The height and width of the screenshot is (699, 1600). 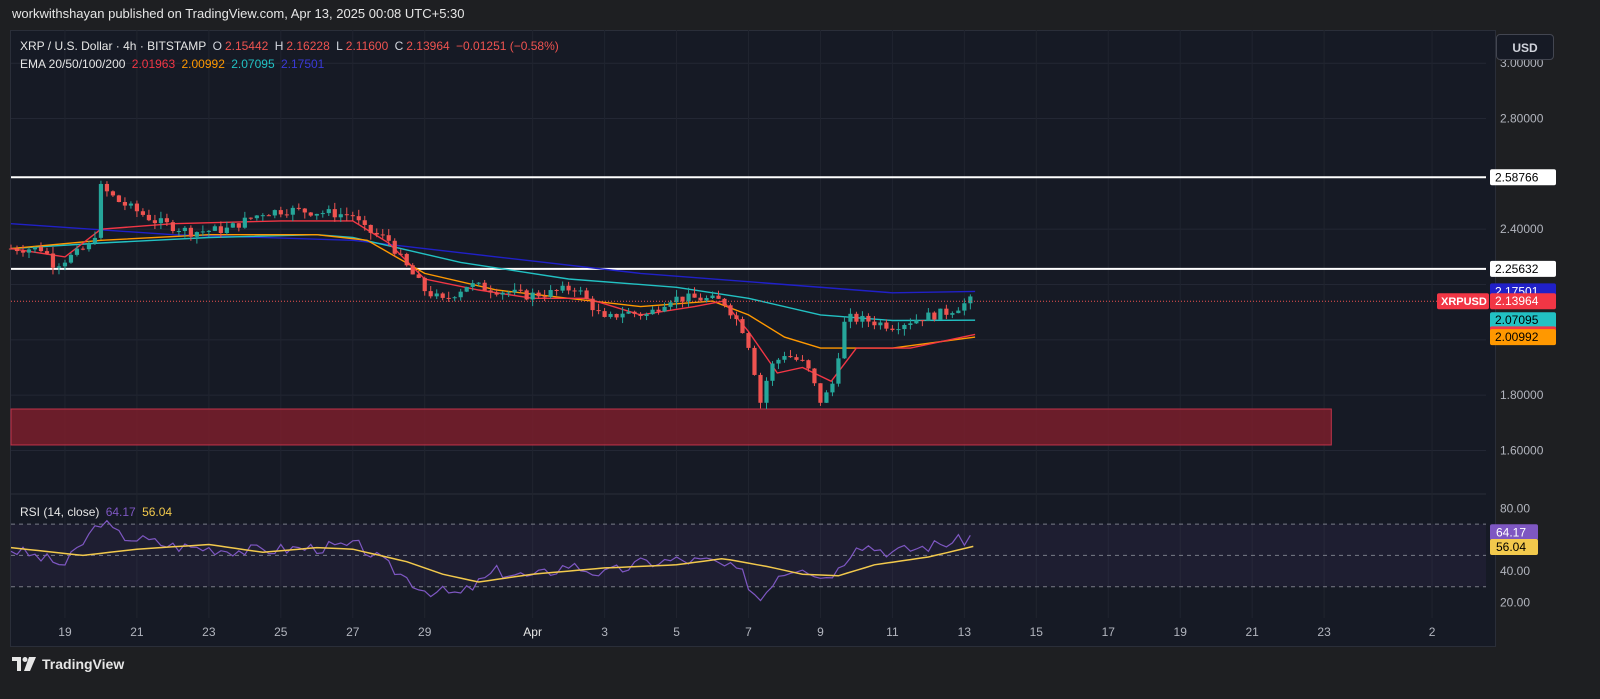 What do you see at coordinates (113, 46) in the screenshot?
I see `symbol-title: XRP / U.S. Dollar · 4h · BITSTAMP` at bounding box center [113, 46].